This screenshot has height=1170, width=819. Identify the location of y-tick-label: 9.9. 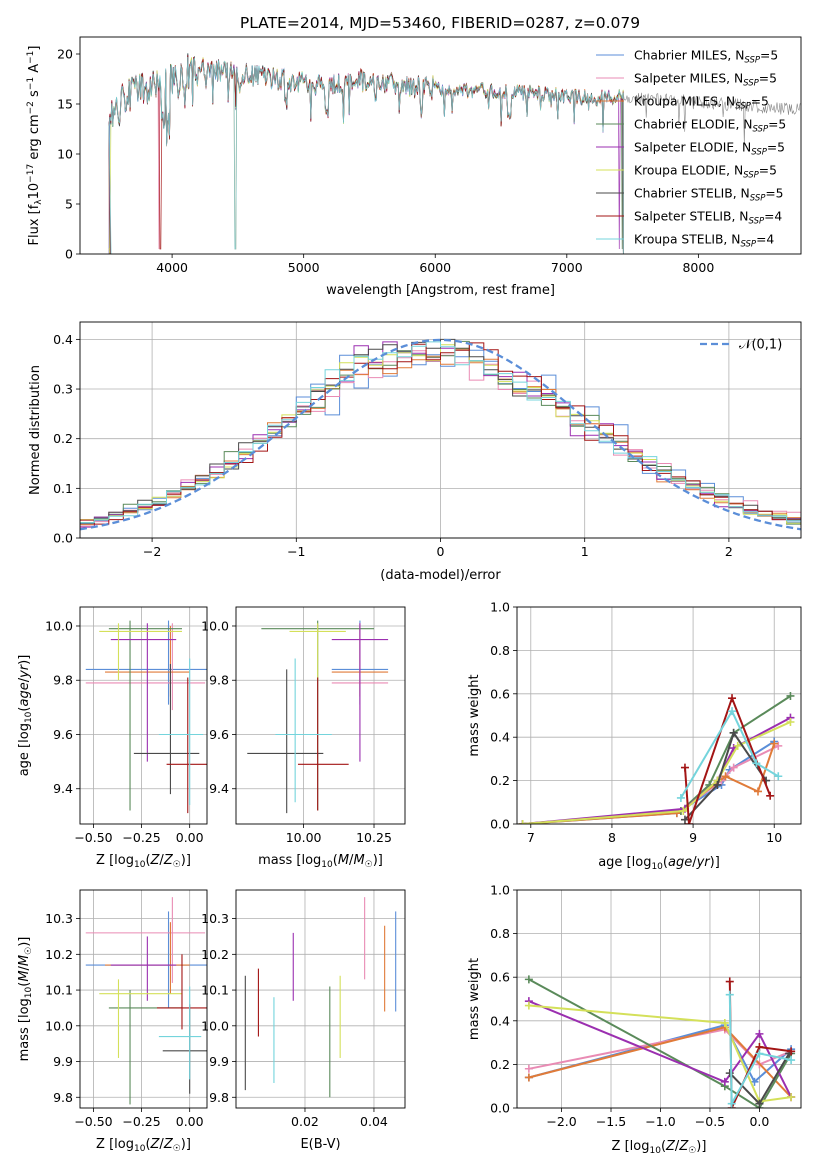
(219, 1061).